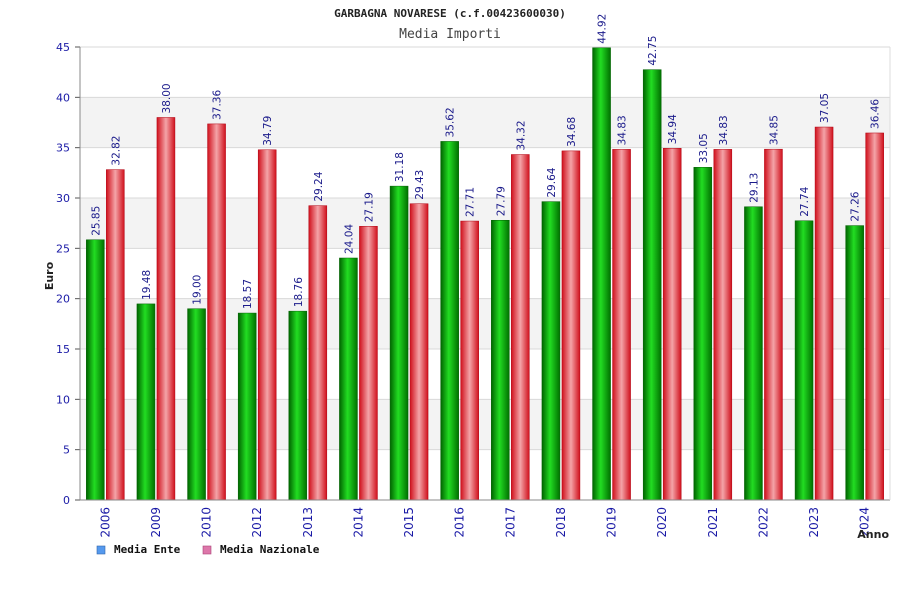 This screenshot has width=900, height=600. What do you see at coordinates (450, 13) in the screenshot?
I see `chart-title: GARBAGNA NOVARESE (c.f.00423600030)` at bounding box center [450, 13].